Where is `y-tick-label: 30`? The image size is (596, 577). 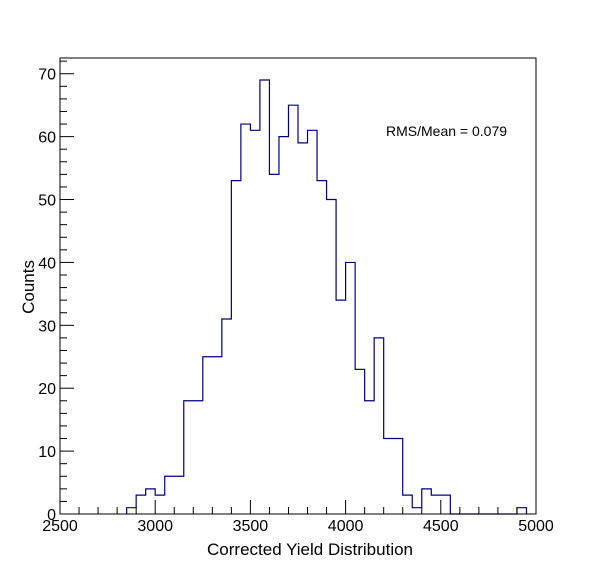
y-tick-label: 30 is located at coordinates (47, 326).